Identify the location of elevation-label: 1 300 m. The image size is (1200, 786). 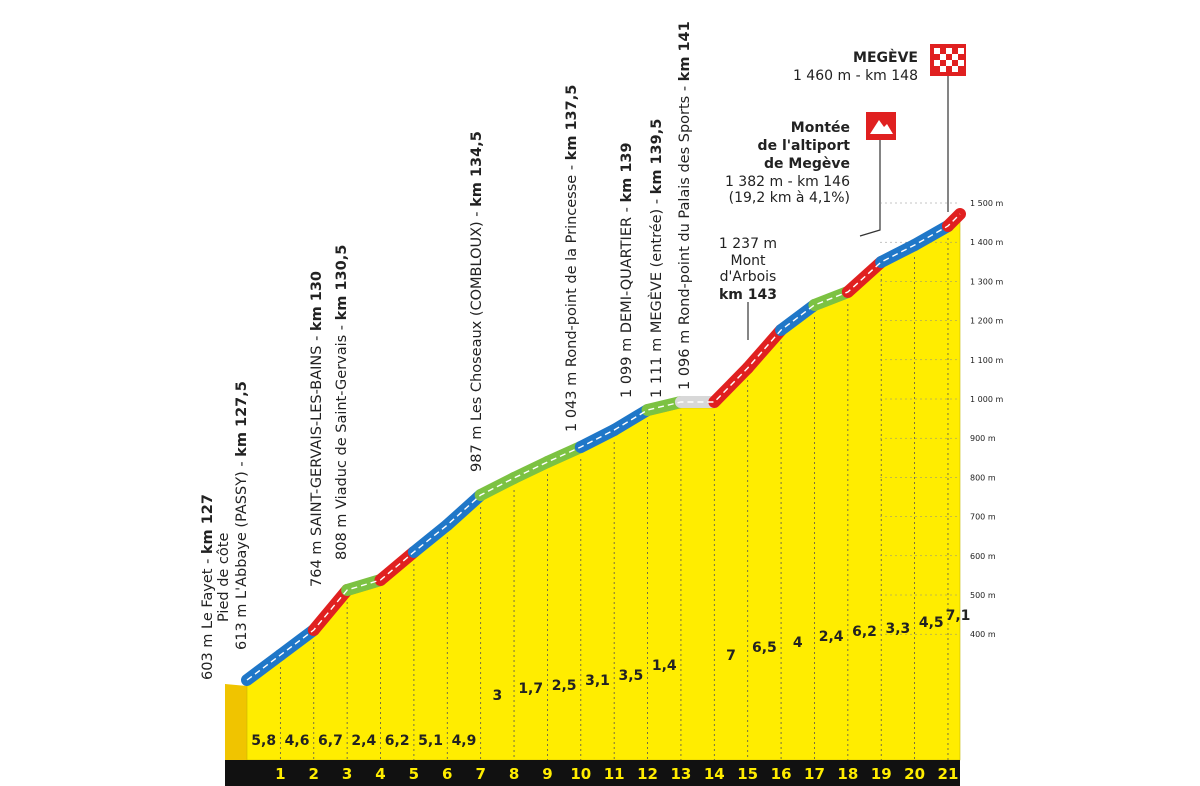
(986, 281).